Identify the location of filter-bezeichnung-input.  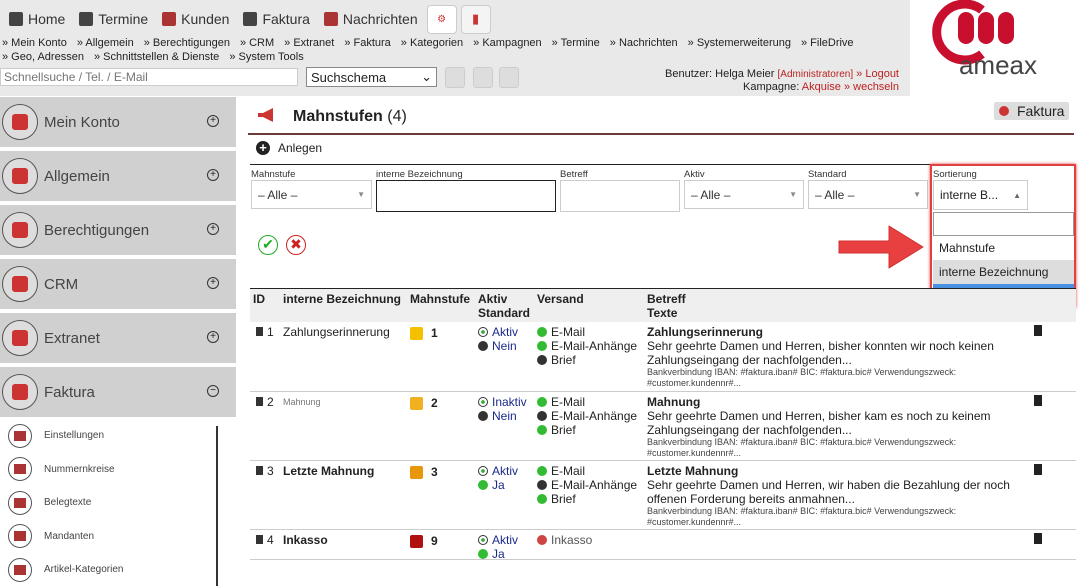
(466, 196).